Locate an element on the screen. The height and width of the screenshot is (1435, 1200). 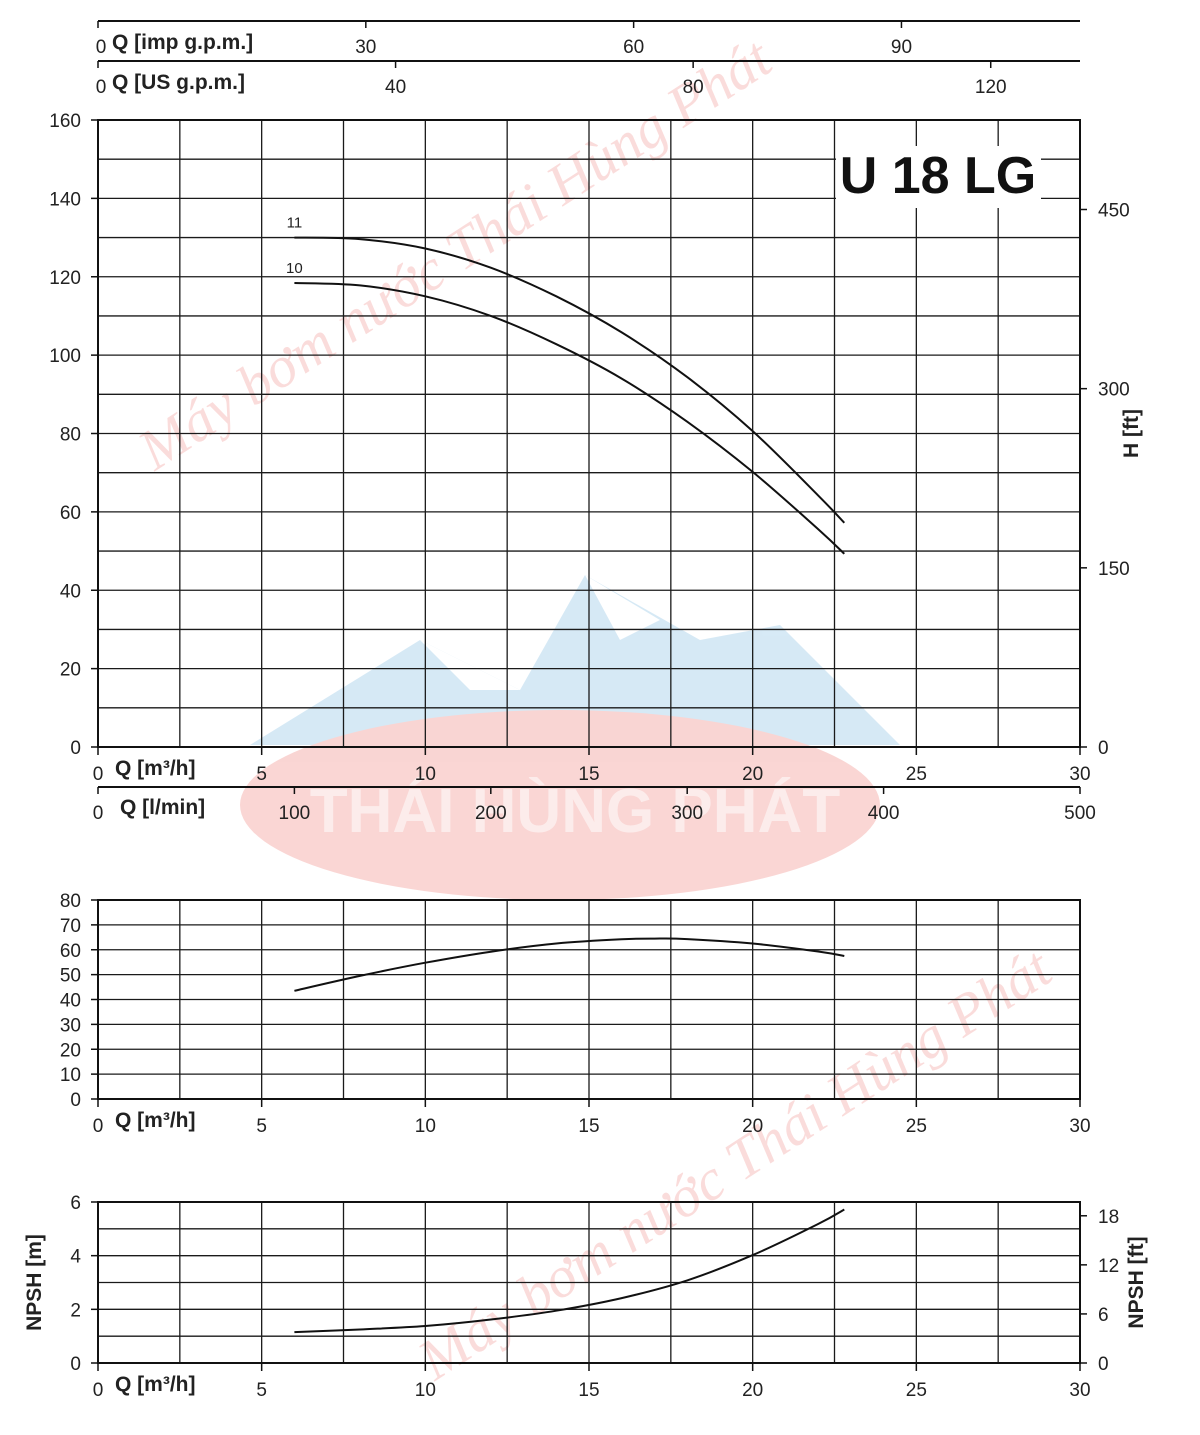
lmin-tick-label: 500 is located at coordinates (1080, 813).